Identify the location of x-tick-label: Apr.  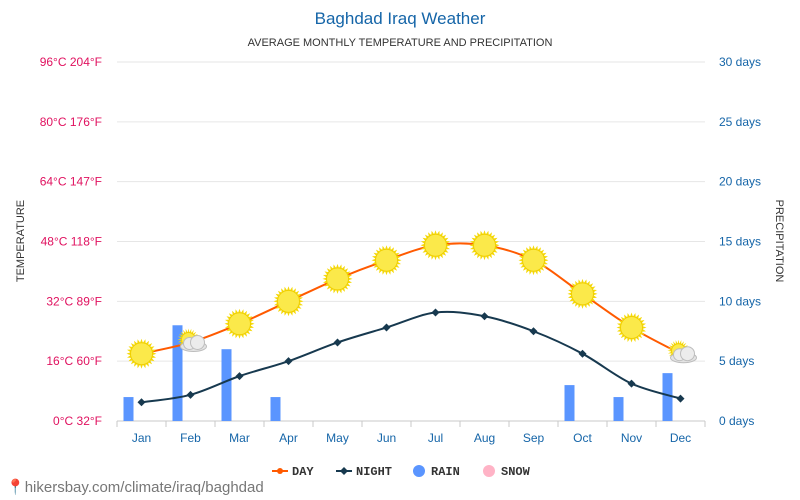
(288, 438).